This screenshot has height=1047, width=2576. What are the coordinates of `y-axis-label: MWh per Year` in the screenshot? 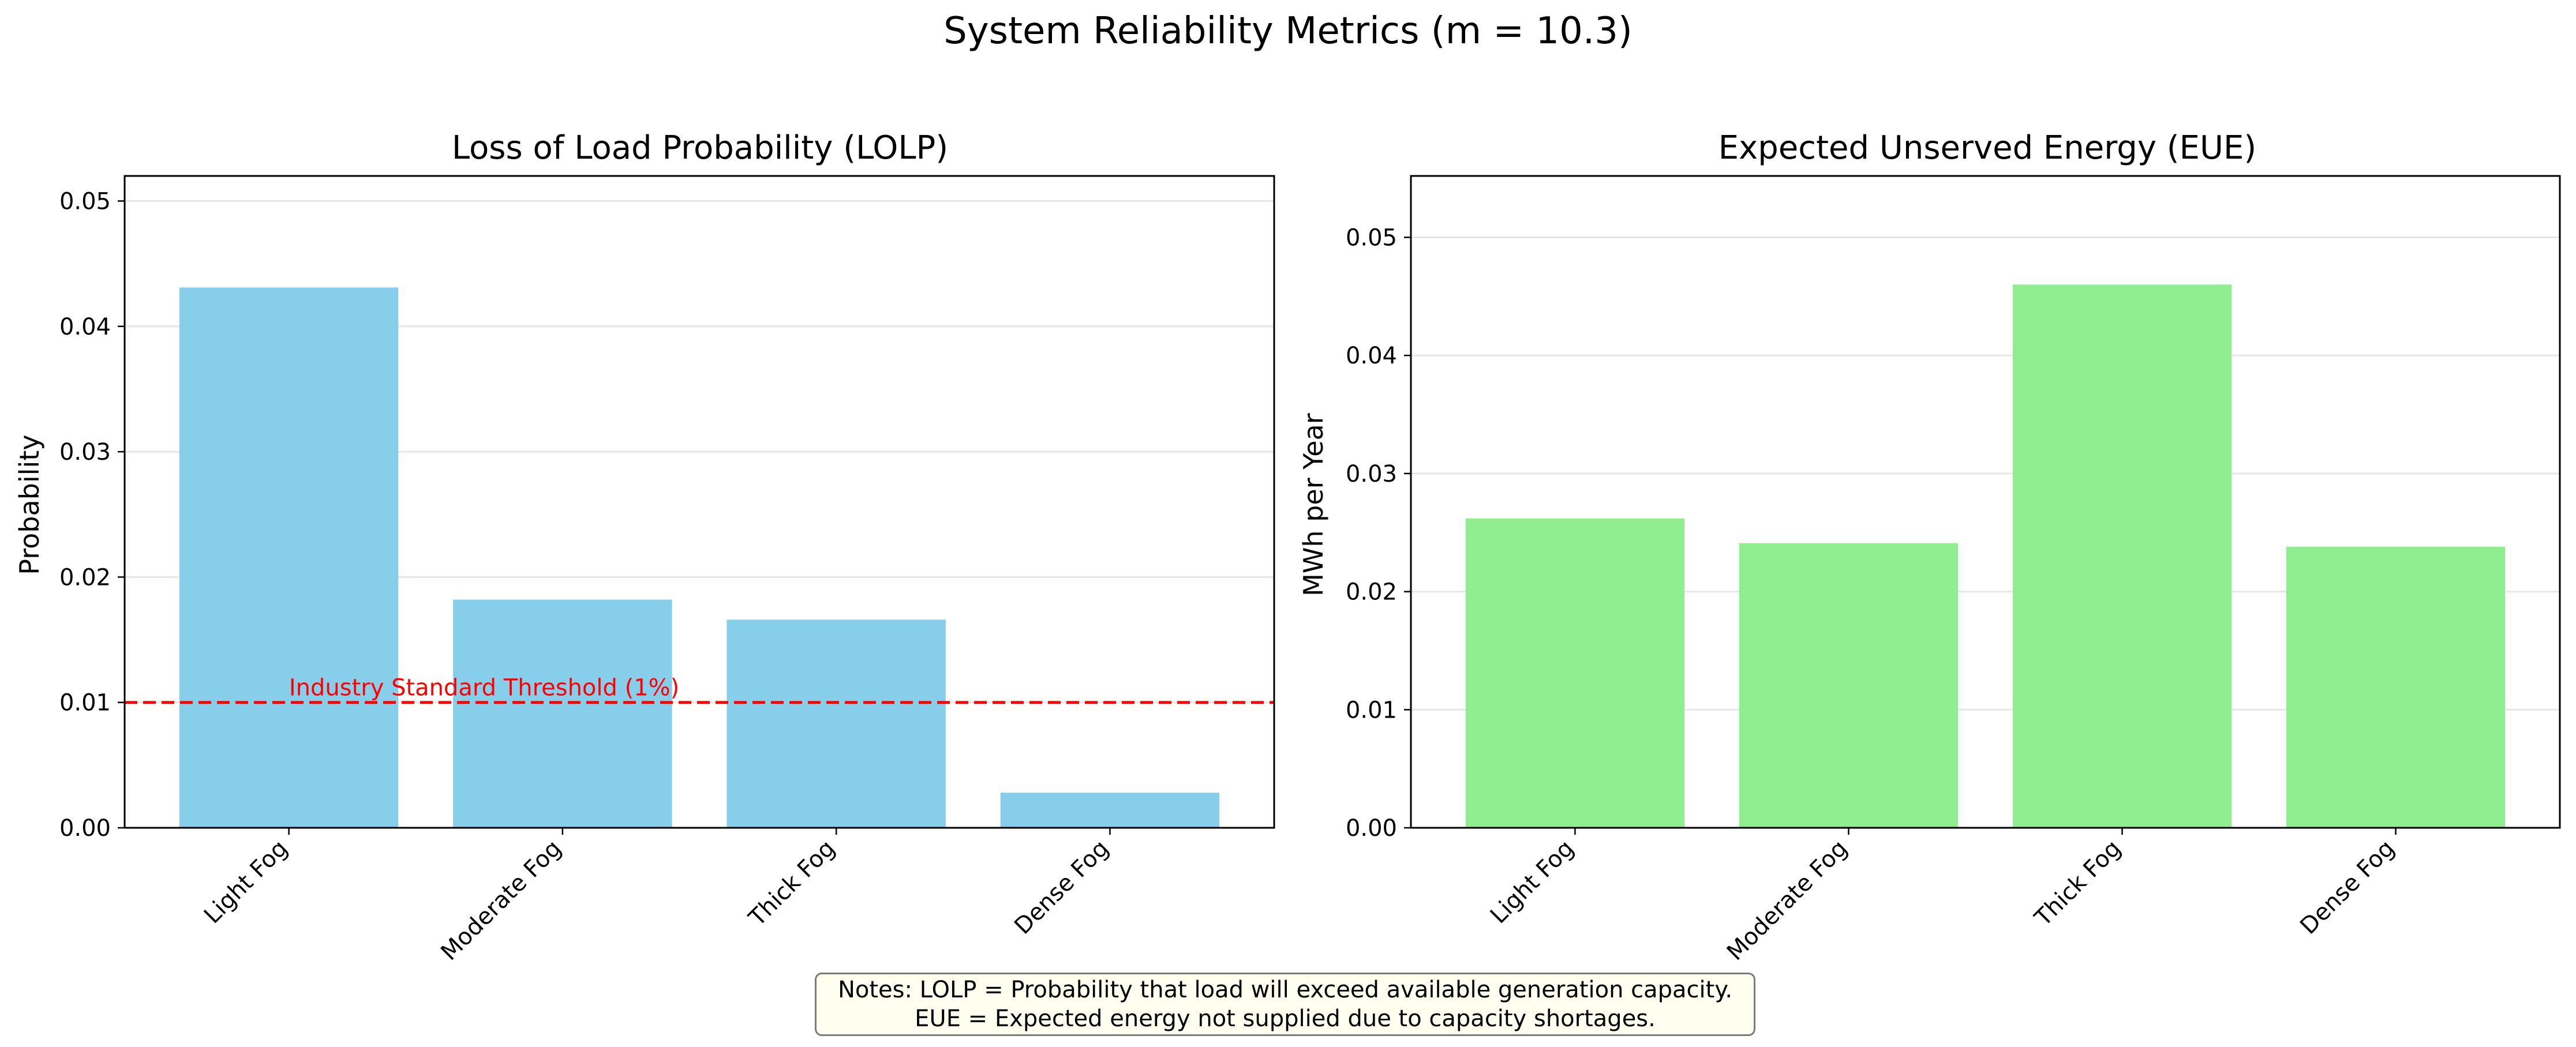 It's located at (1314, 505).